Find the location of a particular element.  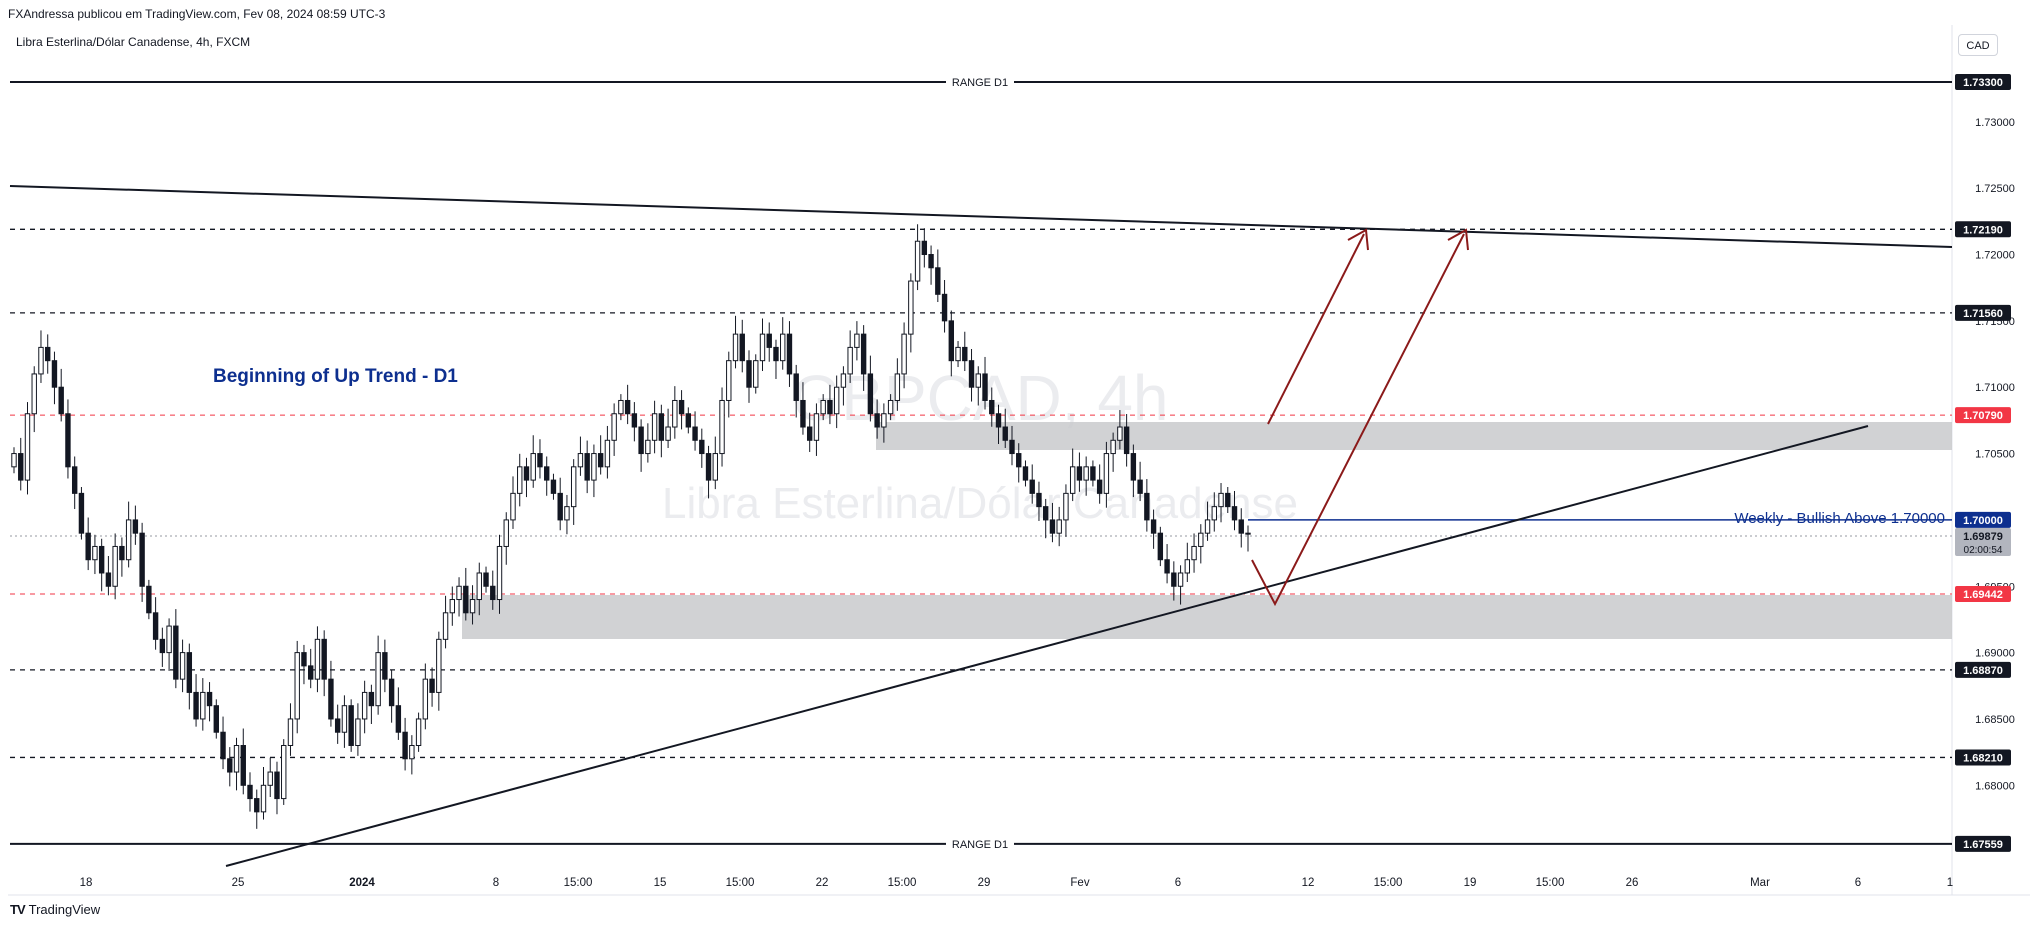

price-label: 1.69442 is located at coordinates (1983, 595).